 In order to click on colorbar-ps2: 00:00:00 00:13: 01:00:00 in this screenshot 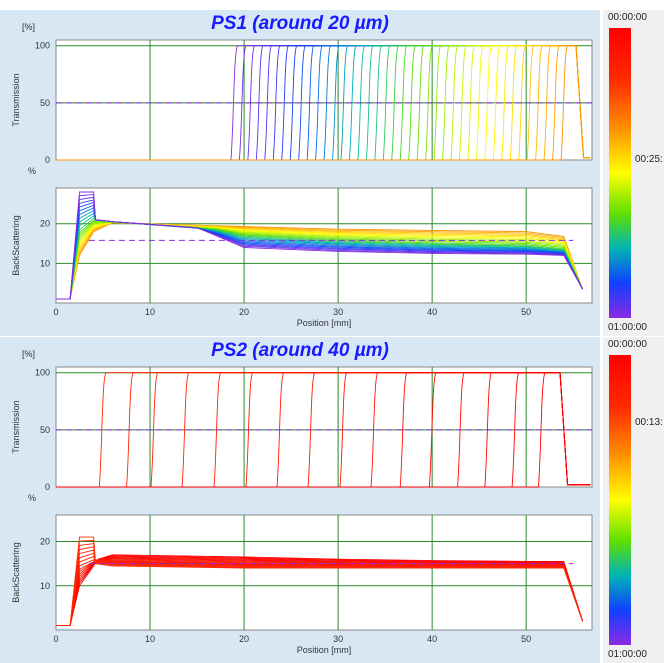, I will do `click(633, 500)`.